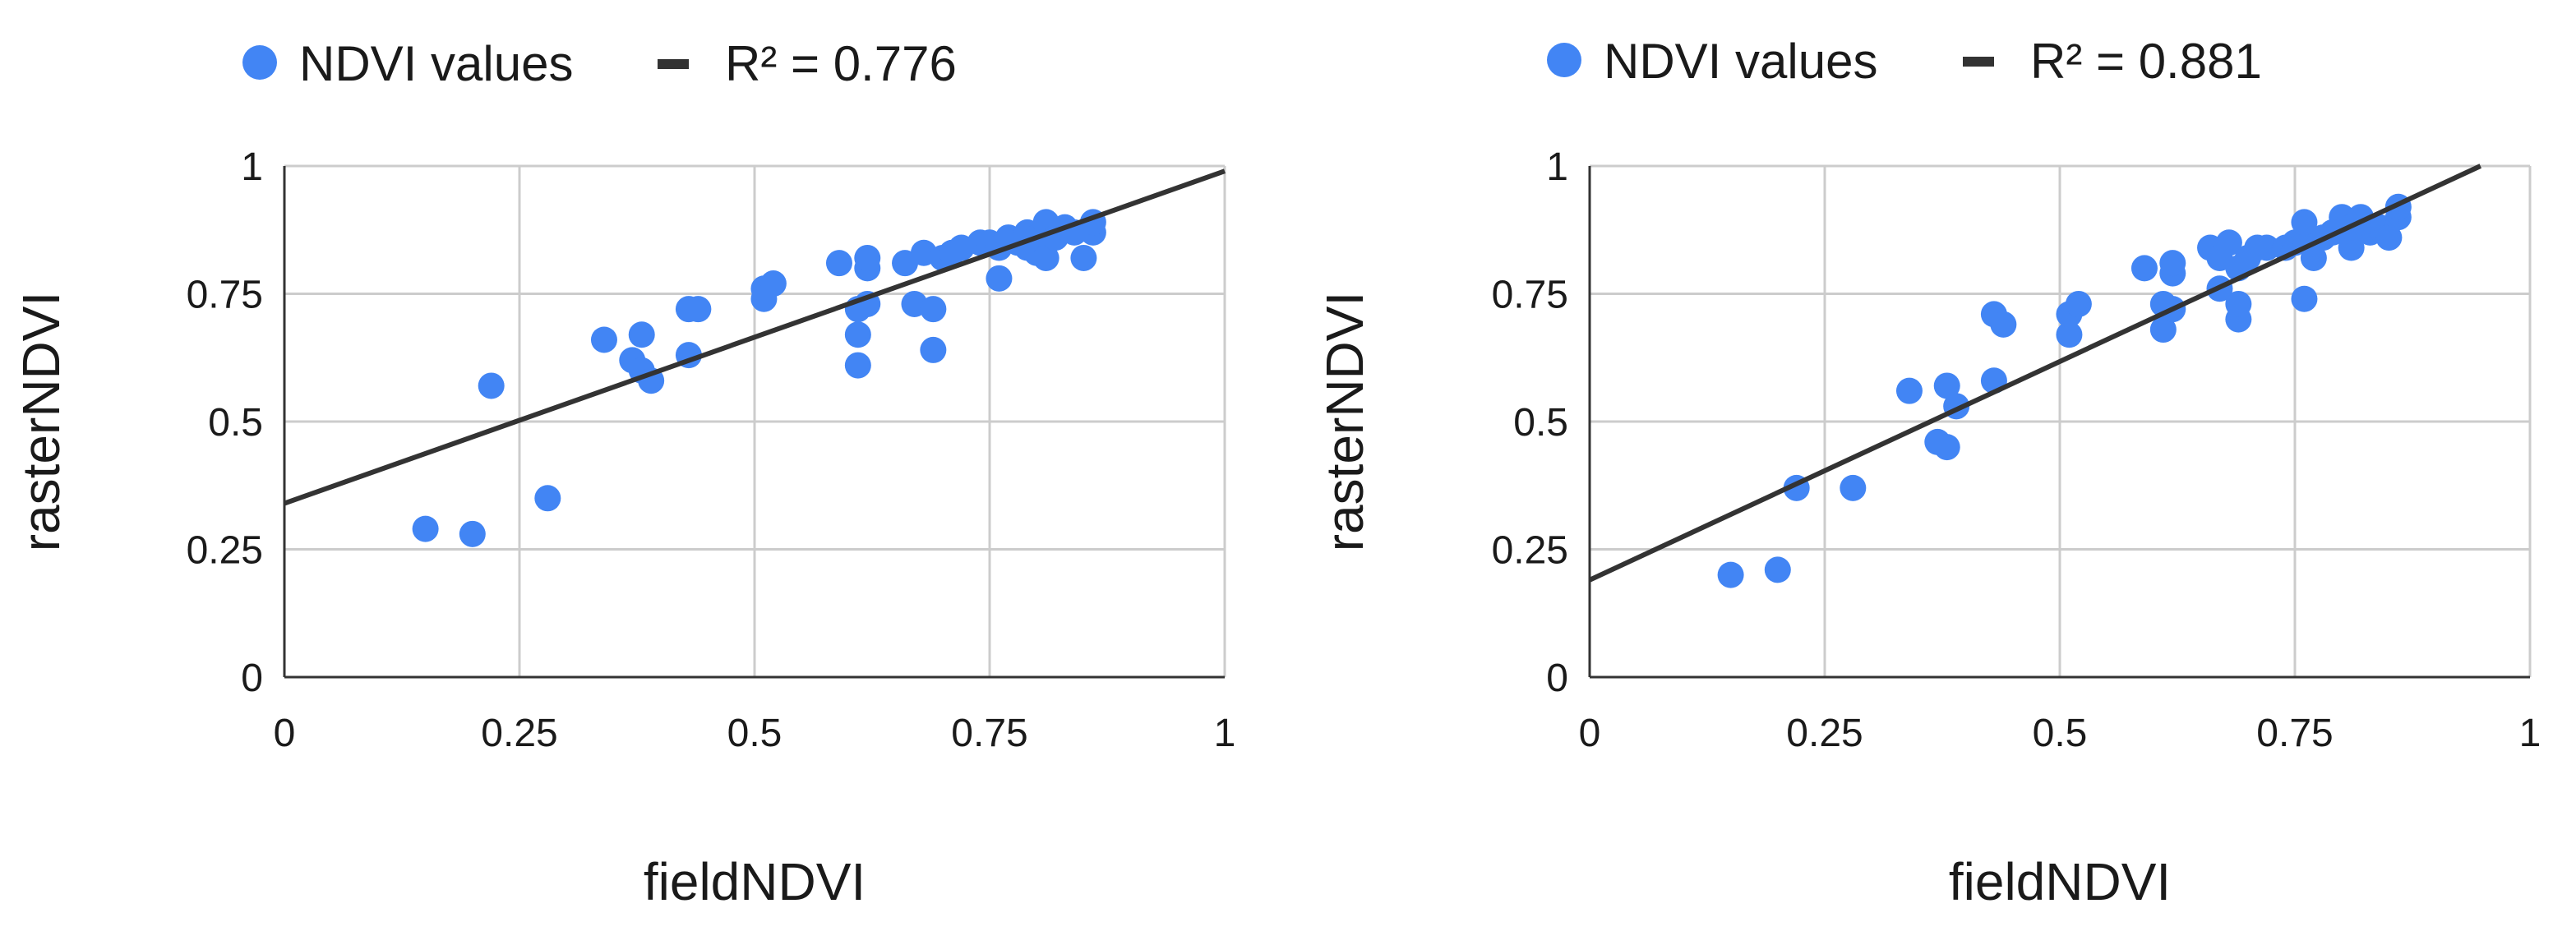  Describe the element at coordinates (1904, 62) in the screenshot. I see `legend: NDVI values R² = 0.881` at that location.